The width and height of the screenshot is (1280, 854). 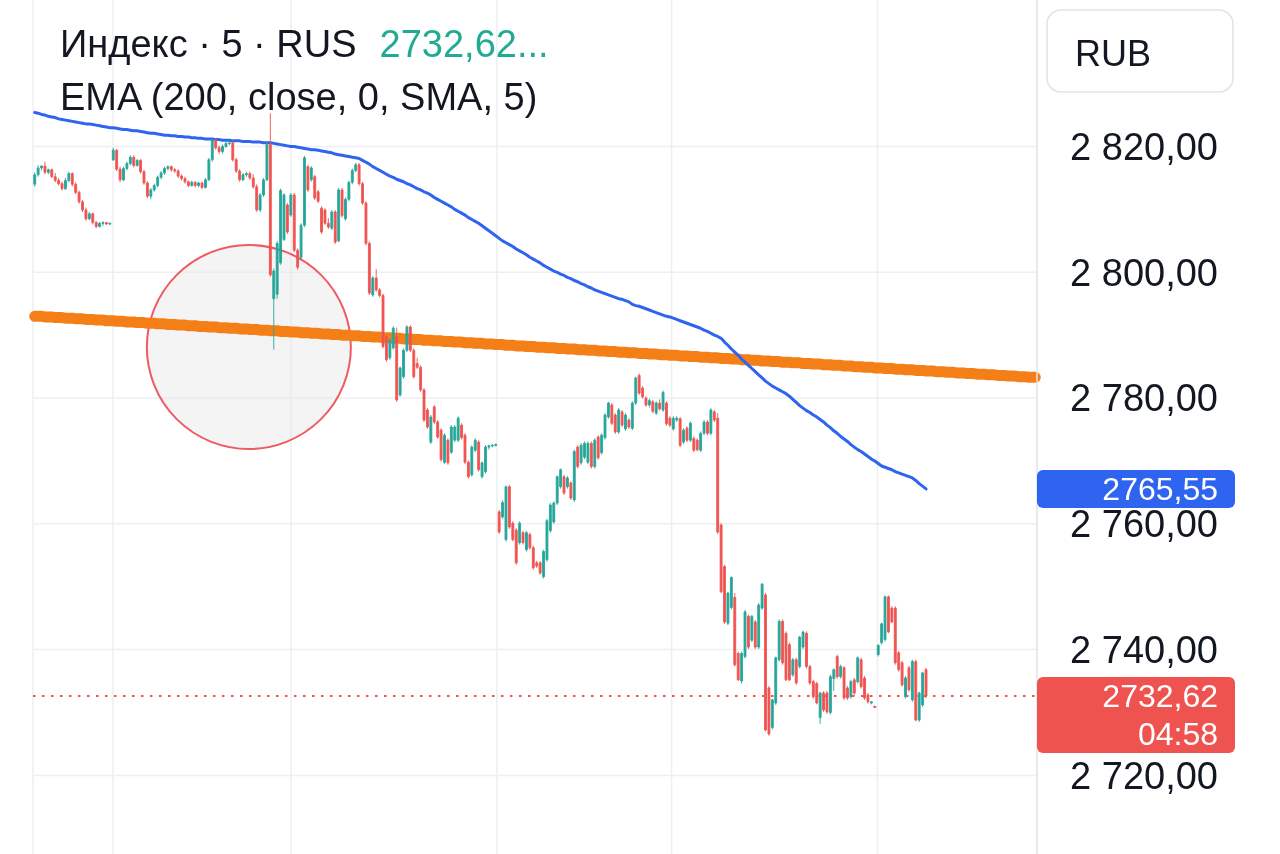 What do you see at coordinates (1177, 734) in the screenshot?
I see `text: 04:58` at bounding box center [1177, 734].